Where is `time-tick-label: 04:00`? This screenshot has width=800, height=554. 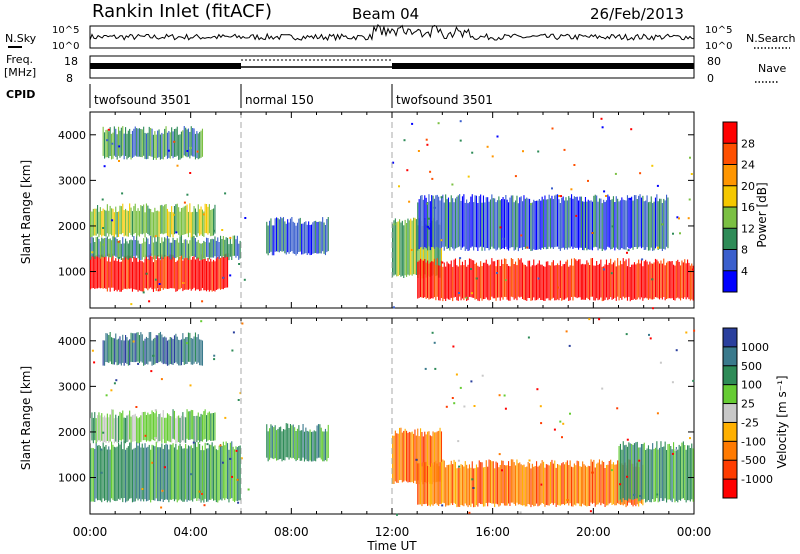
time-tick-label: 04:00 is located at coordinates (190, 532).